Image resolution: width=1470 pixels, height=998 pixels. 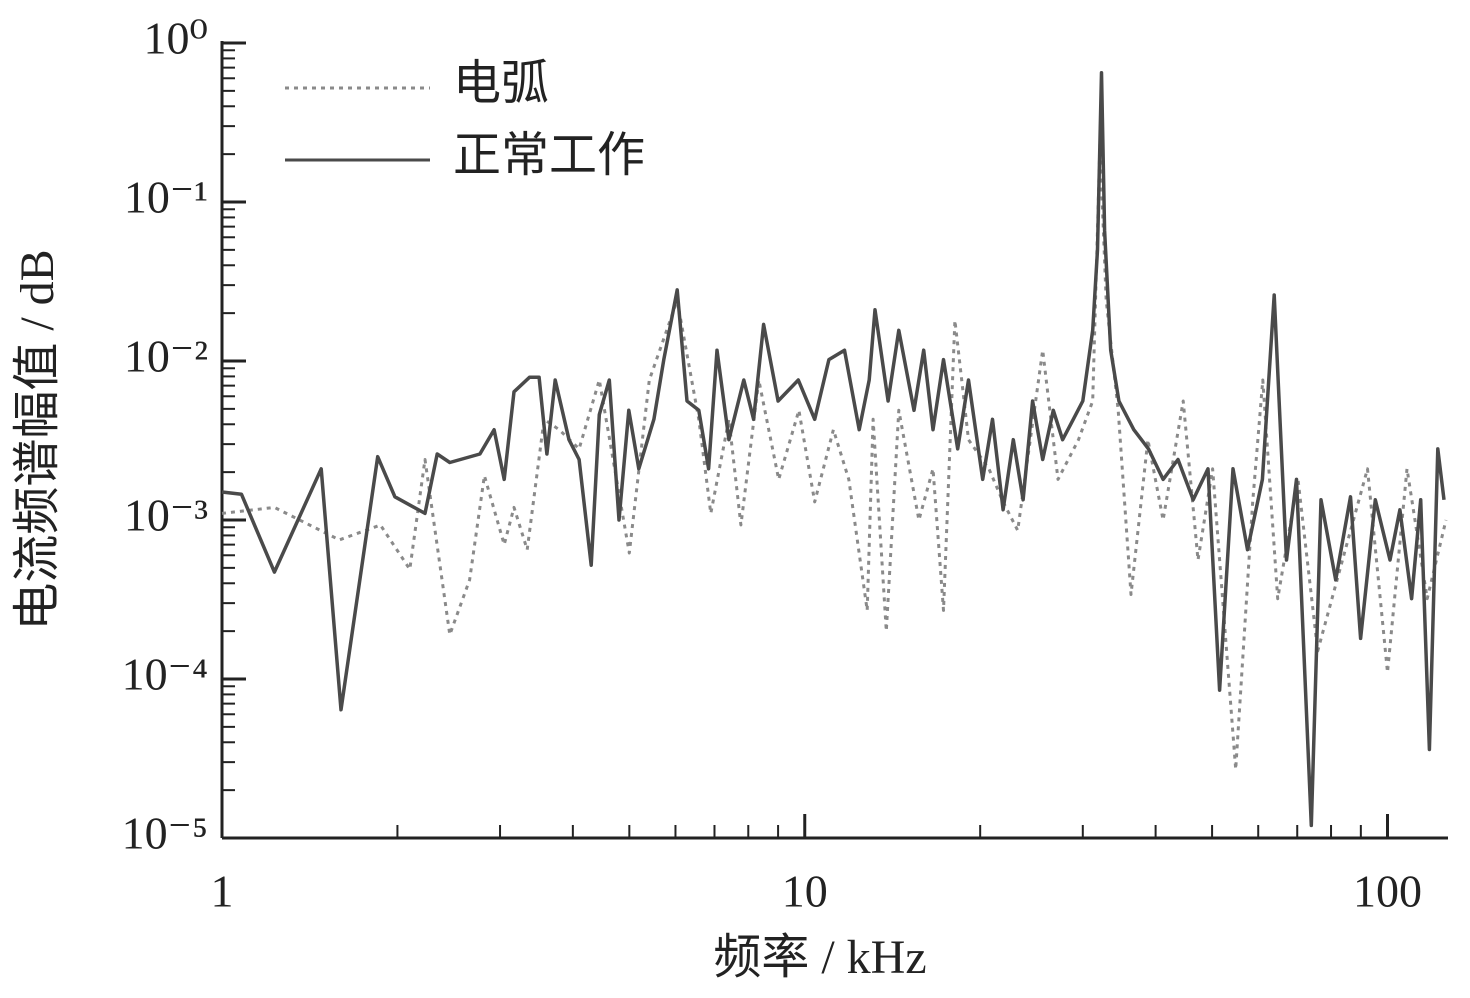 I want to click on y-tick-label: 10⁰, so click(x=176, y=38).